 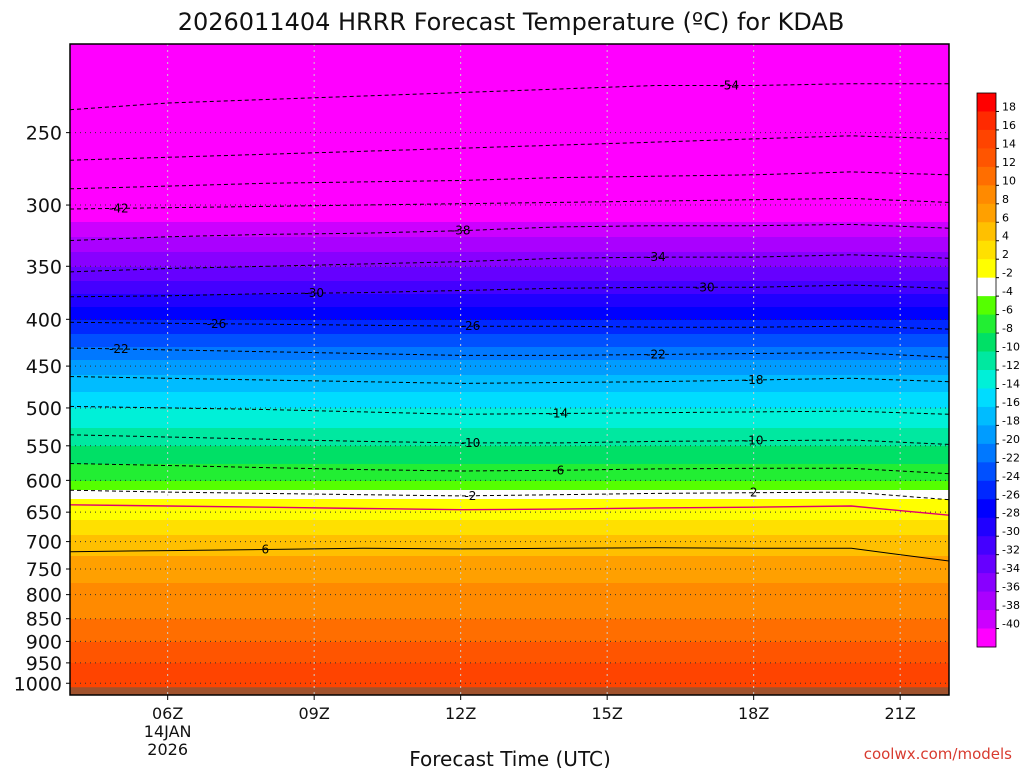 I want to click on colorbar-label: -8, so click(x=1007, y=328).